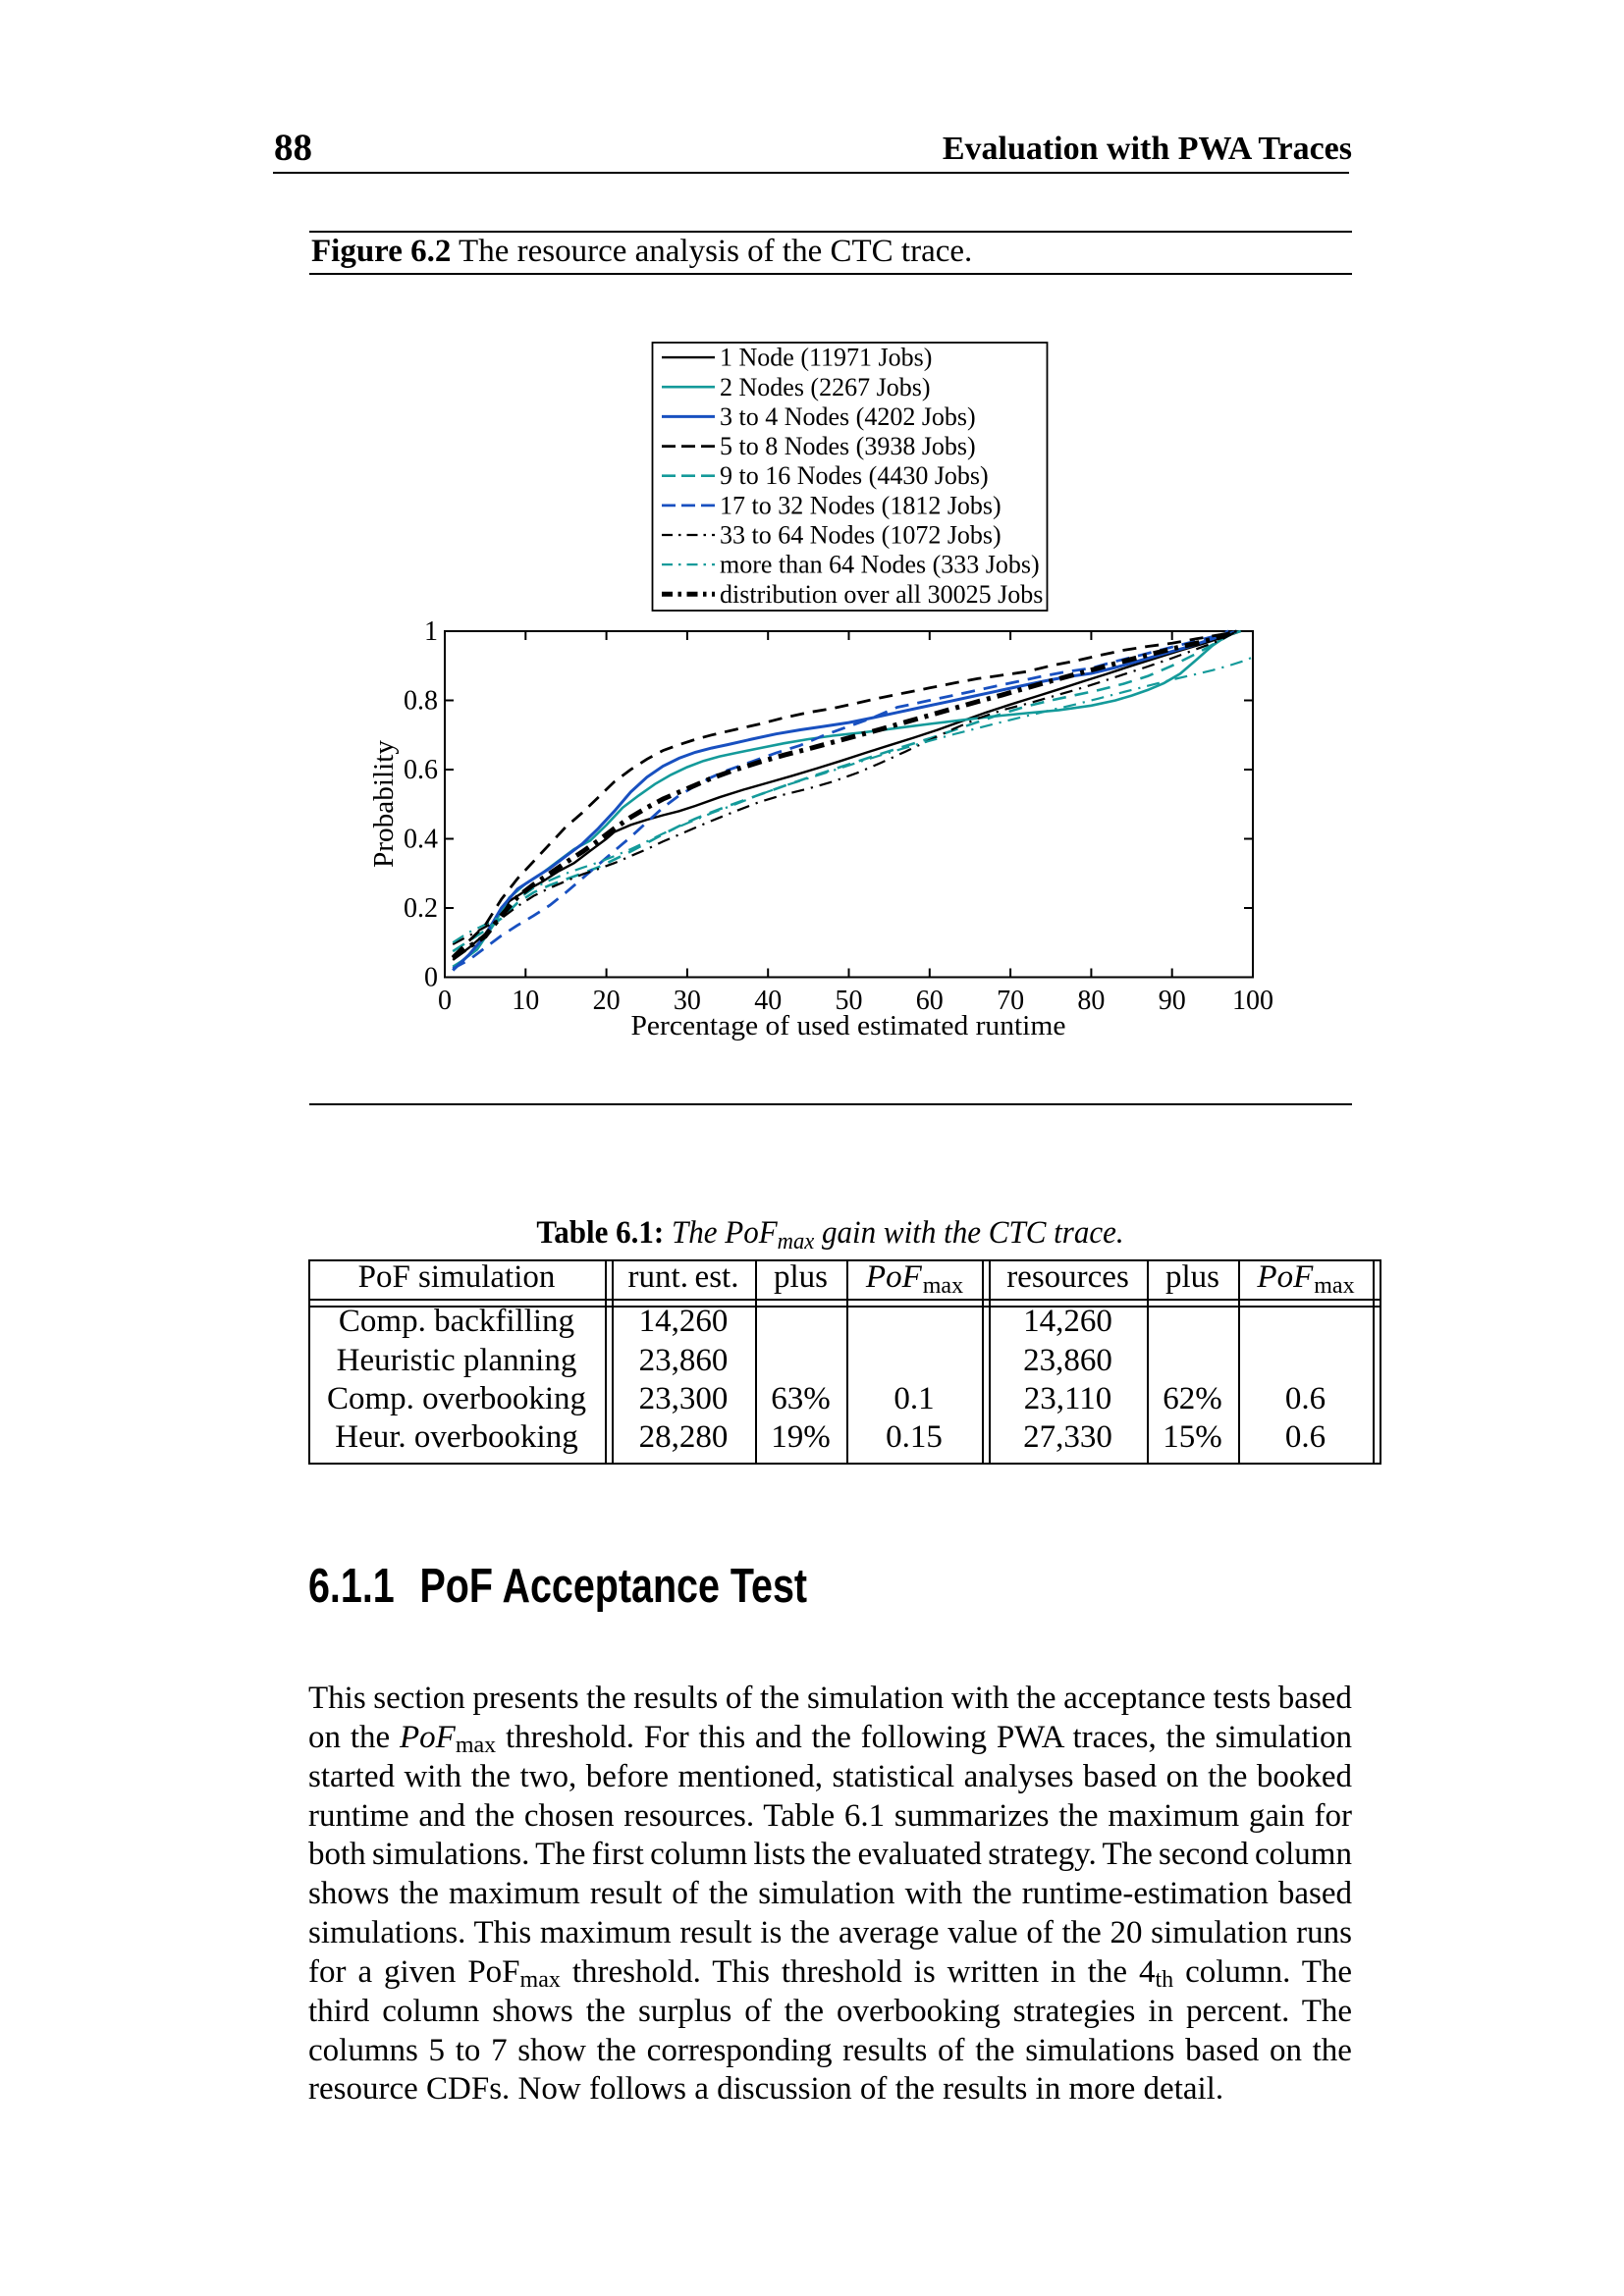  Describe the element at coordinates (768, 1001) in the screenshot. I see `svg-text: 40` at that location.